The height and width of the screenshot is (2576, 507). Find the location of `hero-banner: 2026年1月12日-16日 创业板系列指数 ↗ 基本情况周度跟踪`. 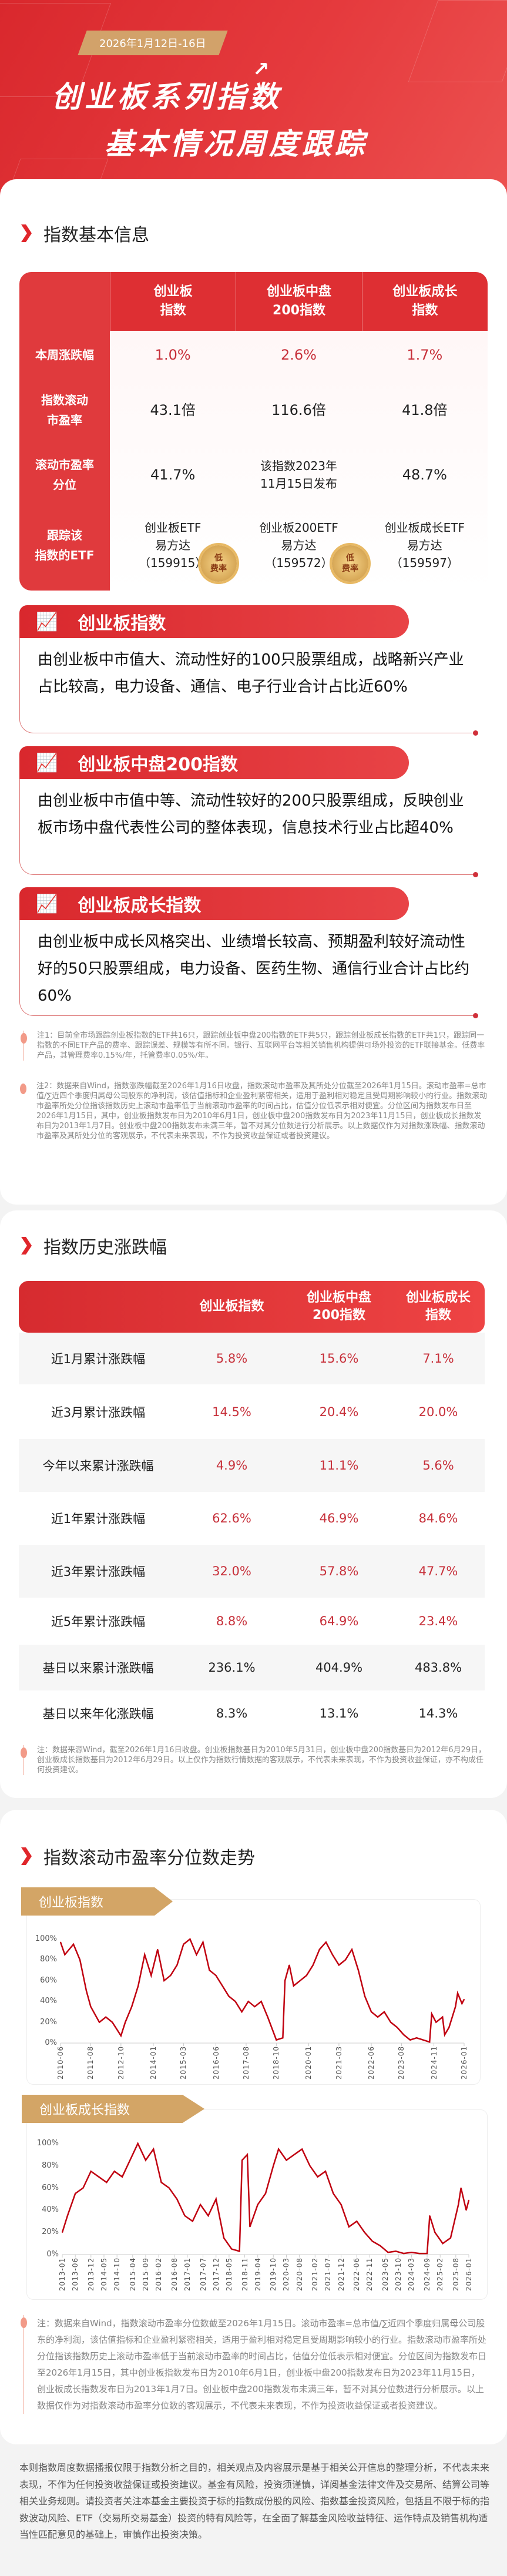

hero-banner: 2026年1月12日-16日 创业板系列指数 ↗ 基本情况周度跟踪 is located at coordinates (253, 100).